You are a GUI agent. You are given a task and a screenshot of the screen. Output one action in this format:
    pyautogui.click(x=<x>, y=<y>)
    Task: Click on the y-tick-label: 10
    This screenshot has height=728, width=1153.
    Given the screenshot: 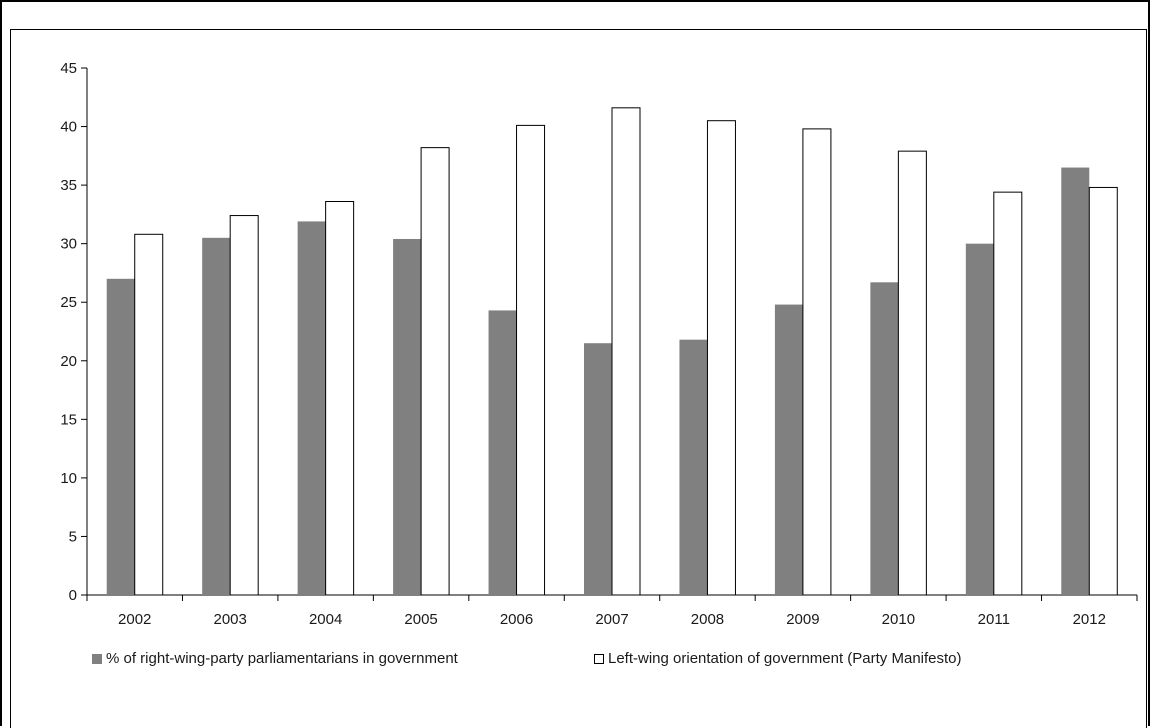 What is the action you would take?
    pyautogui.click(x=68, y=478)
    